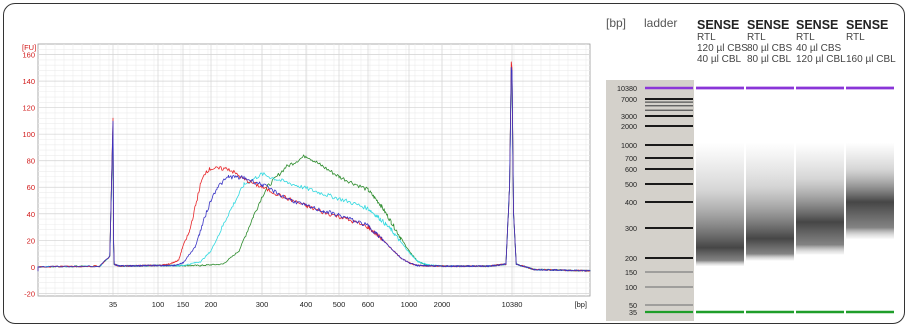 Image resolution: width=910 pixels, height=329 pixels. I want to click on y-axis-label: [FU], so click(29, 47).